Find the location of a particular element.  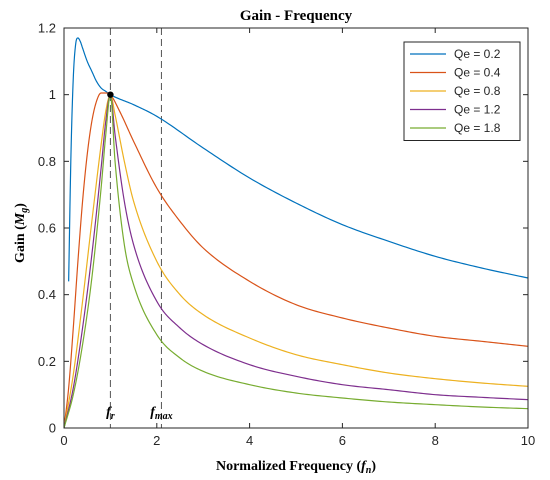

y-axis-label-text: Gain is located at coordinates (20, 248).